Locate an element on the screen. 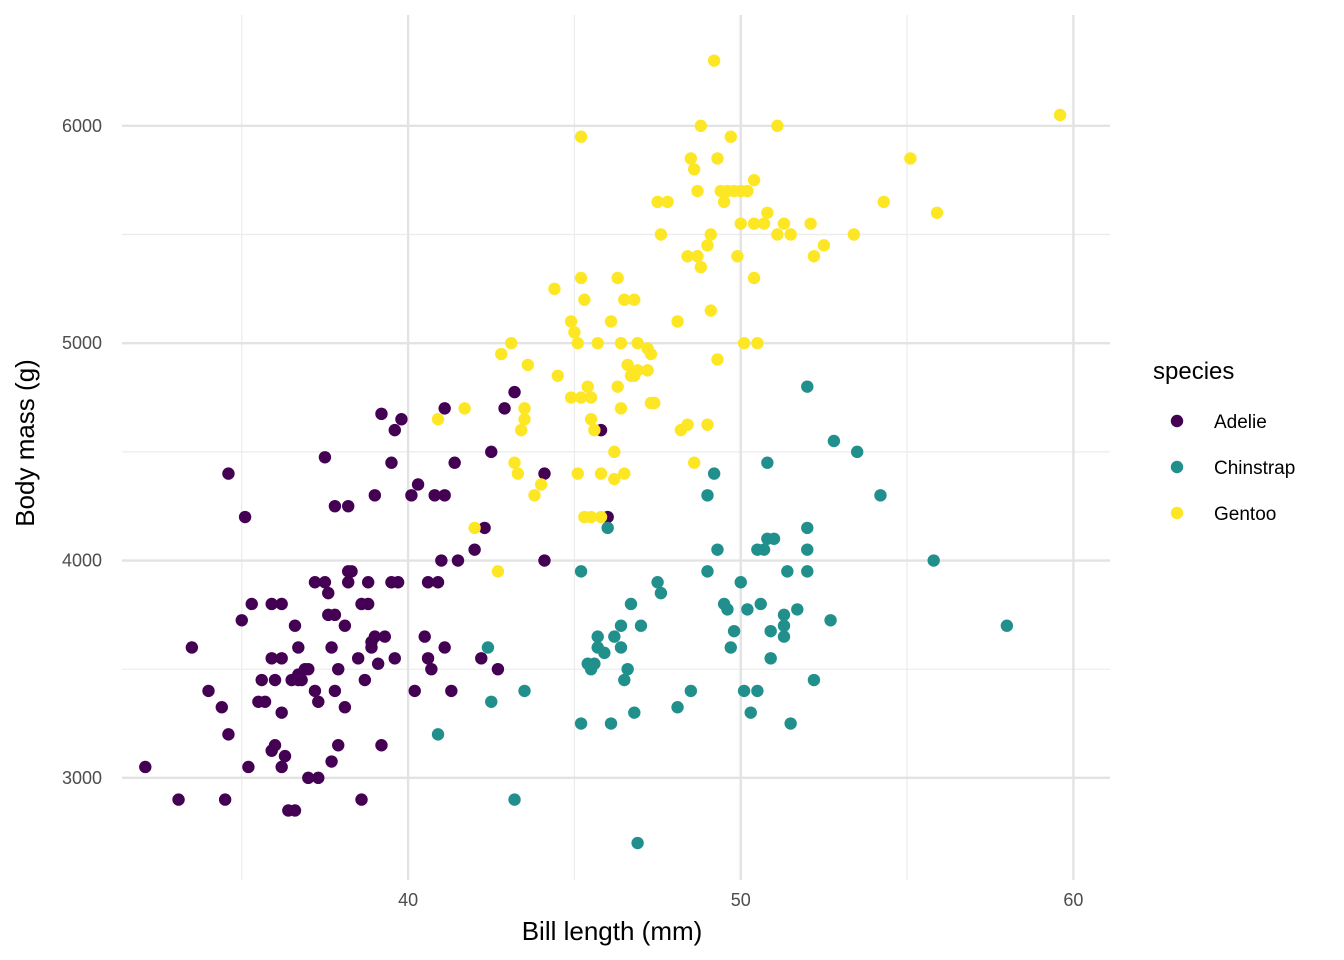  y-tick-label: 3000 is located at coordinates (82, 778).